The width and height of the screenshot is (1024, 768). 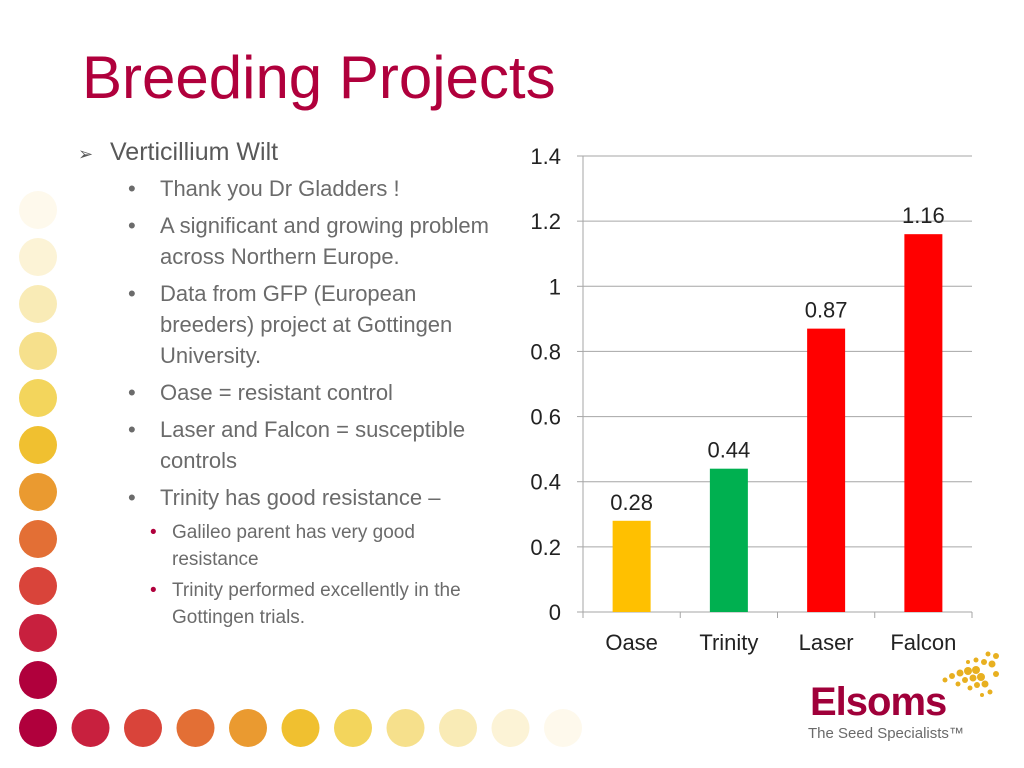 I want to click on data-label: 0.28, so click(x=631, y=502).